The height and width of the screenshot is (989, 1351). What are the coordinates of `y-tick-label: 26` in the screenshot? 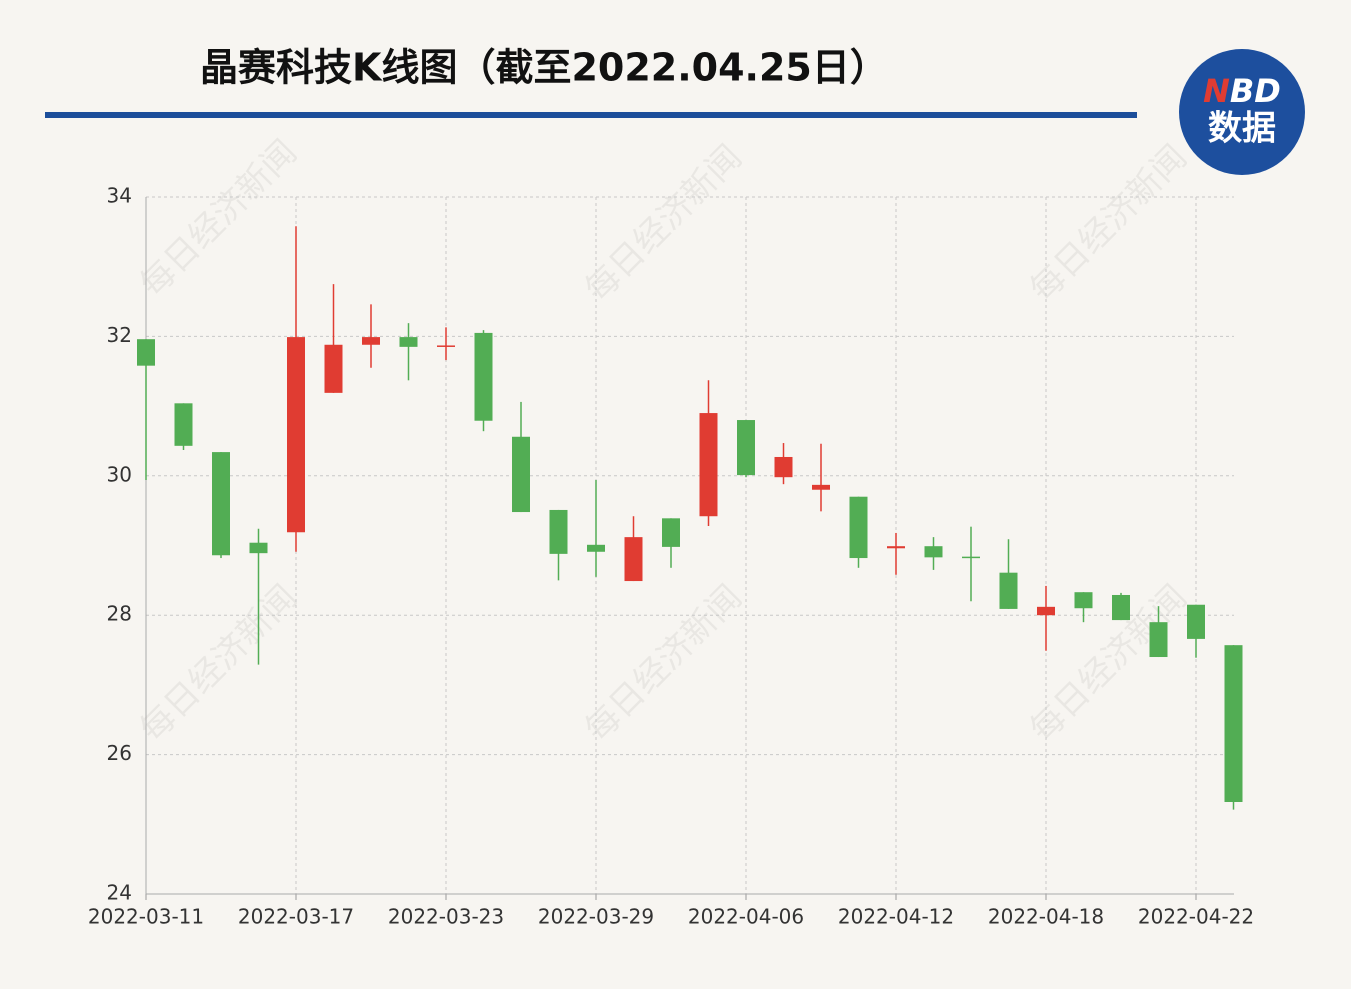 It's located at (119, 753).